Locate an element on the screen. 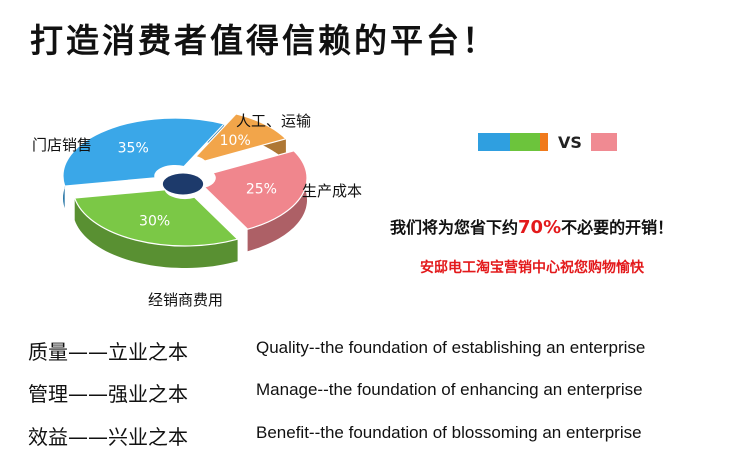  slogan-percent: 70% is located at coordinates (540, 227).